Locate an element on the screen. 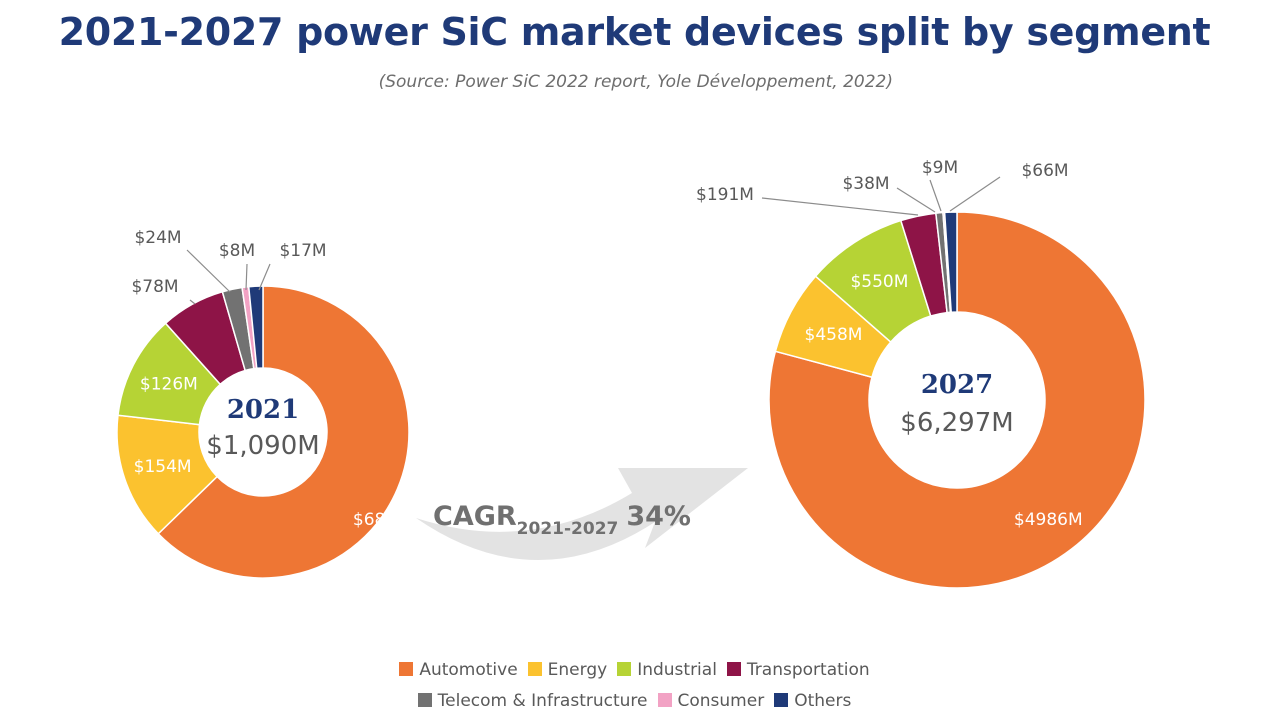 The width and height of the screenshot is (1269, 725). cagr-arrow-icon is located at coordinates (582, 514).